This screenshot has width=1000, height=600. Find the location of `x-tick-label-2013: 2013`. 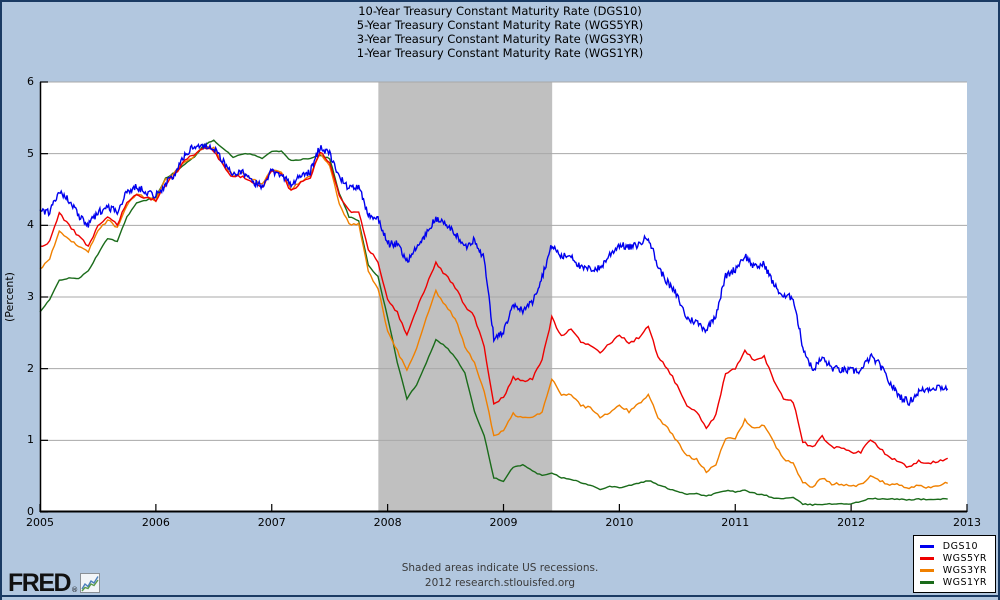

x-tick-label-2013: 2013 is located at coordinates (967, 522).